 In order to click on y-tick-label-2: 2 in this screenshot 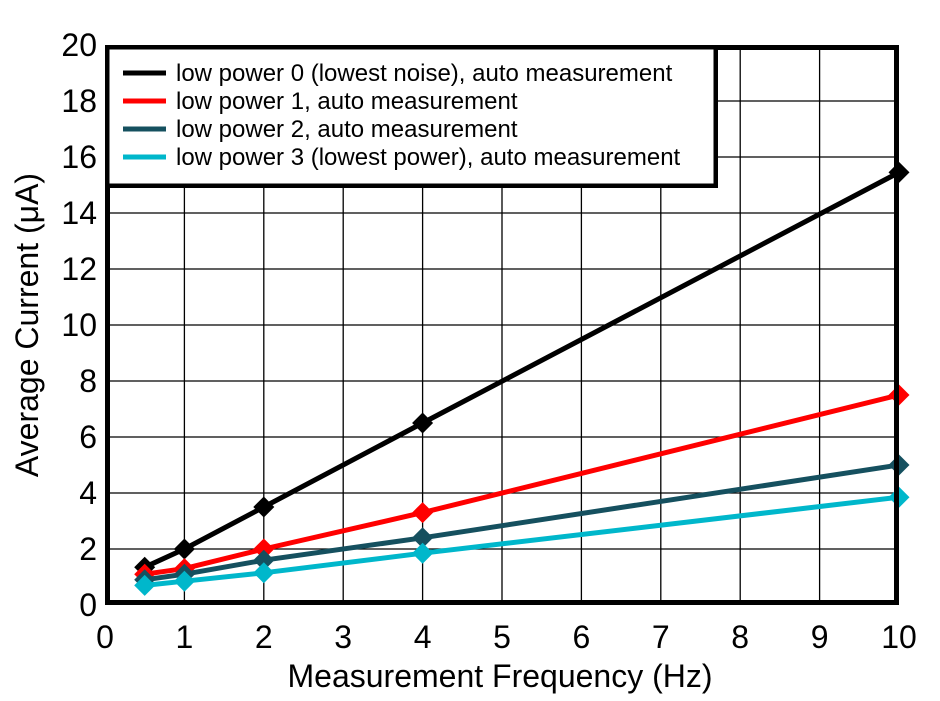, I will do `click(88, 549)`.